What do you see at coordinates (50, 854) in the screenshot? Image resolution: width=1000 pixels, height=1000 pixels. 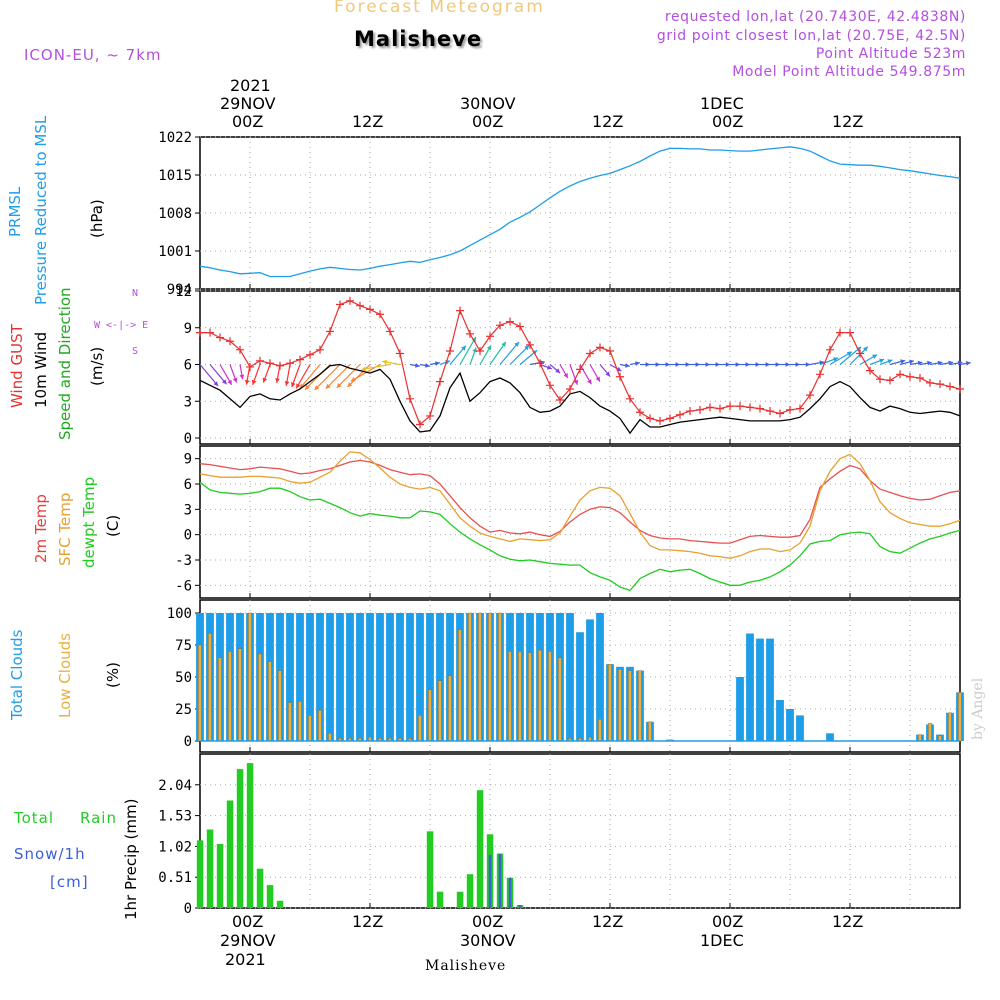 I see `precip-snow-label: Snow/1h` at bounding box center [50, 854].